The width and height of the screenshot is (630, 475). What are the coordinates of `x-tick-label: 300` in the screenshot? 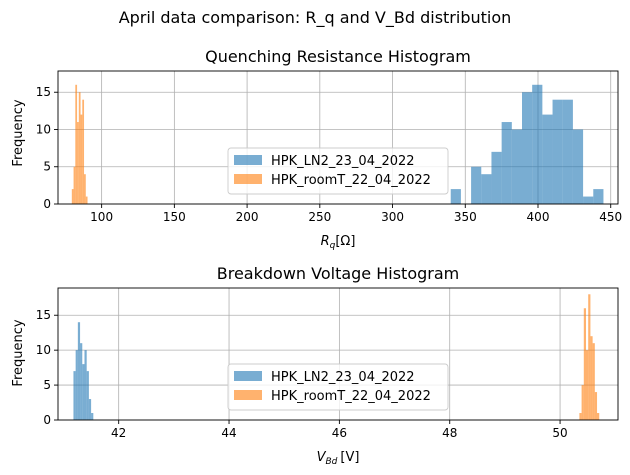 It's located at (392, 217).